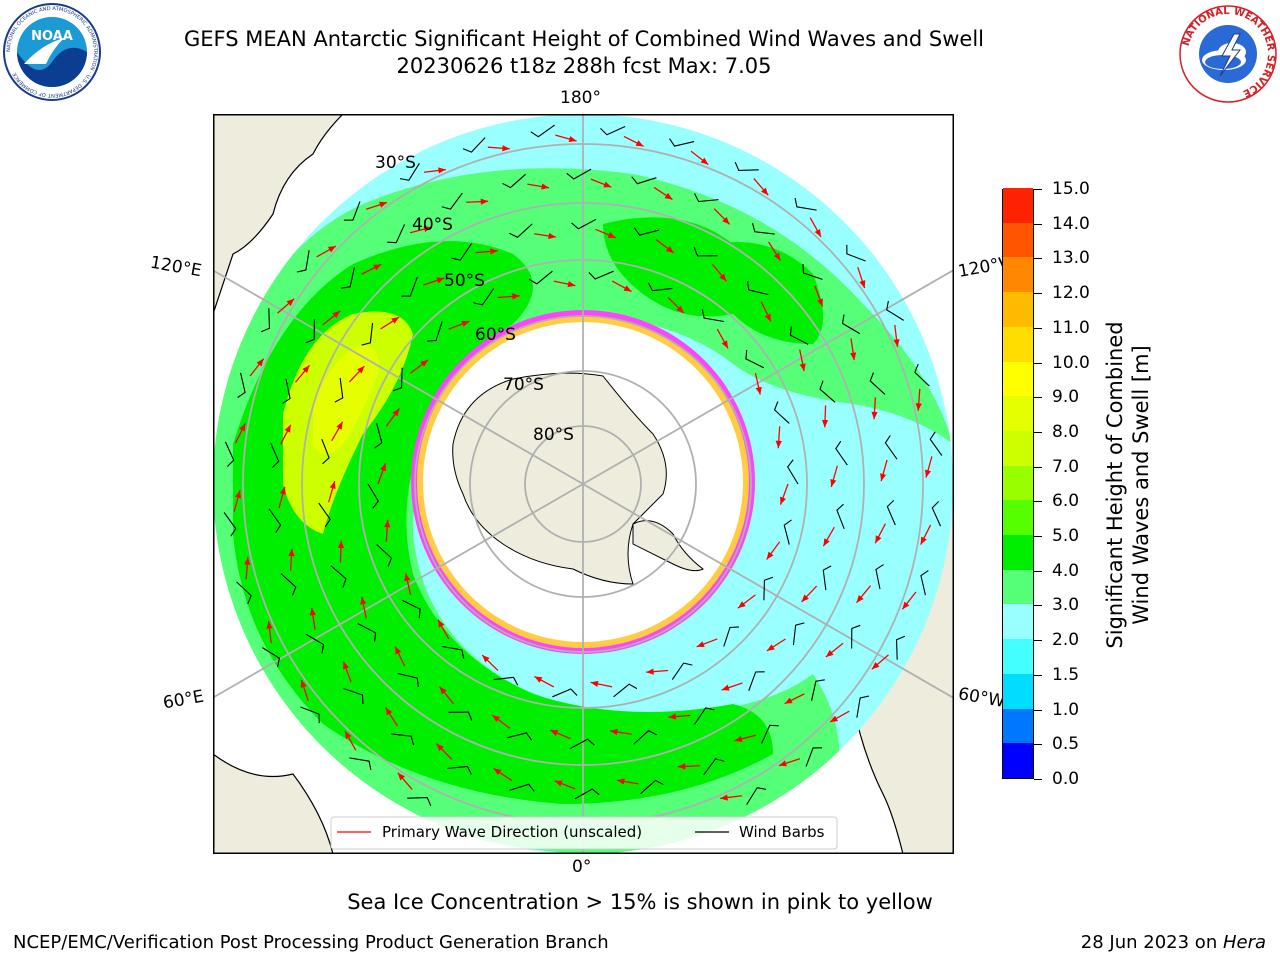 This screenshot has width=1280, height=960. Describe the element at coordinates (1066, 605) in the screenshot. I see `colorbar-tick-label: 3.0` at that location.